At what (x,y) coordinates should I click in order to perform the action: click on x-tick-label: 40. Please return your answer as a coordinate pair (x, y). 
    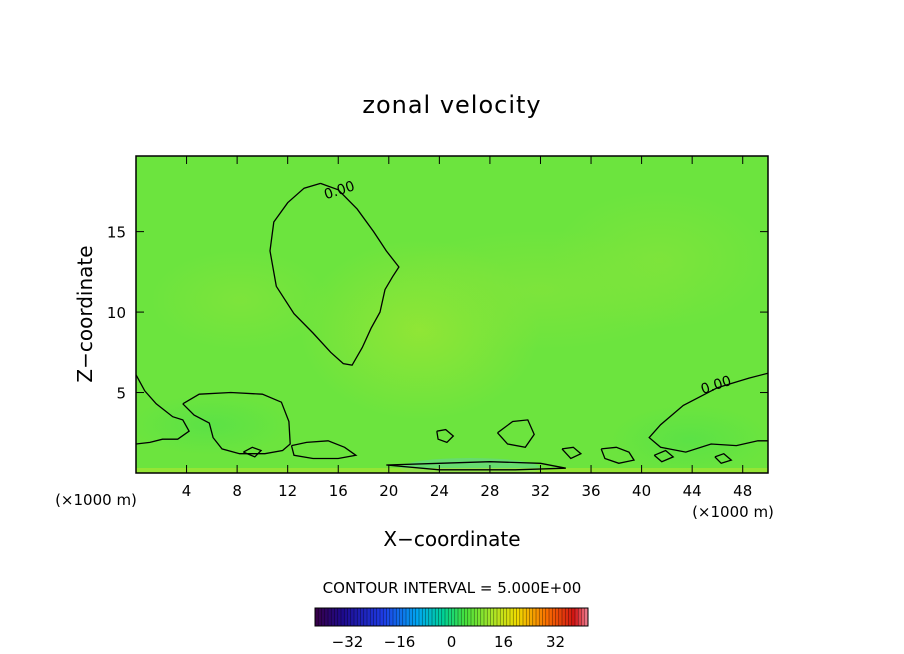
    Looking at the image, I should click on (641, 491).